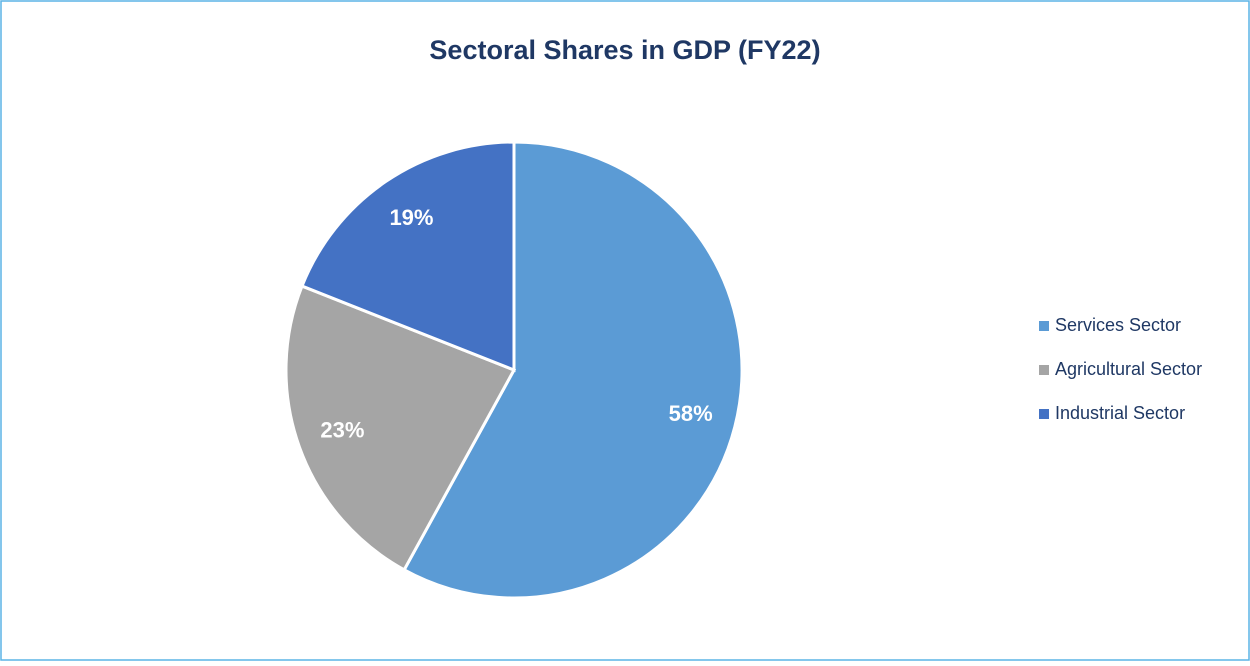  Describe the element at coordinates (1120, 413) in the screenshot. I see `legend-label: Industrial Sector` at that location.